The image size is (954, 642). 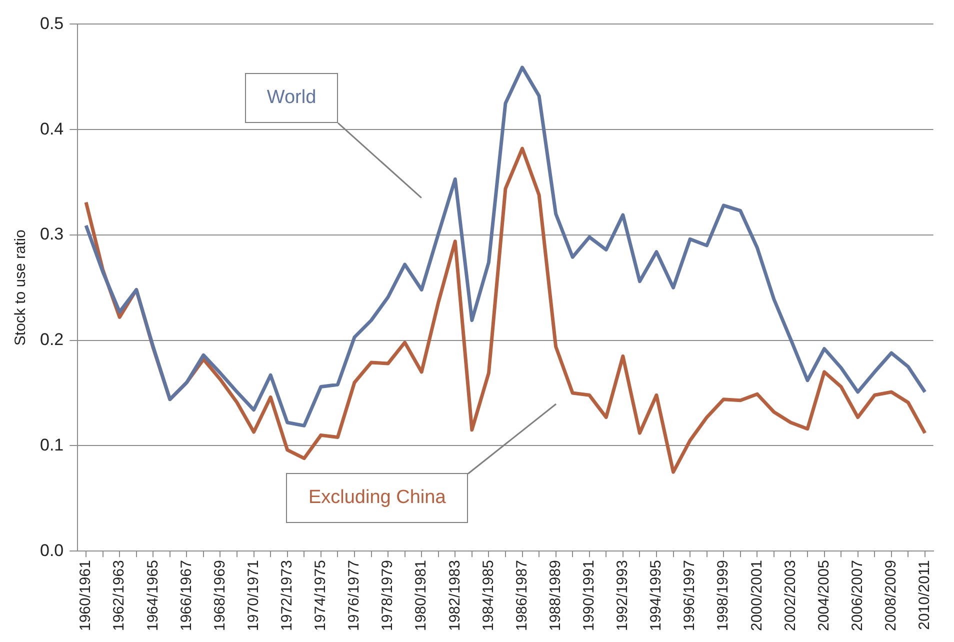 I want to click on x-tick-label: 1968/1969, so click(x=219, y=595).